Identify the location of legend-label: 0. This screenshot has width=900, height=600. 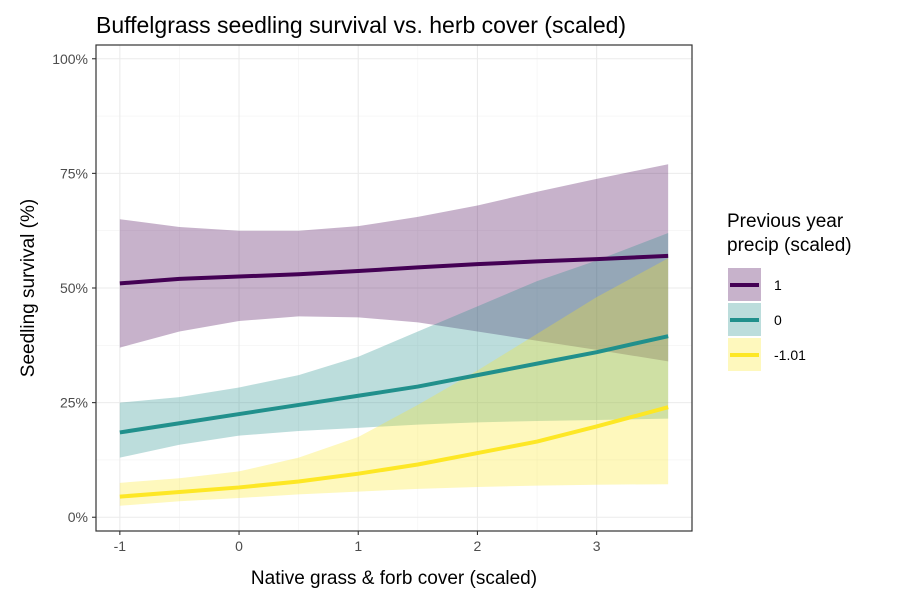
(778, 320).